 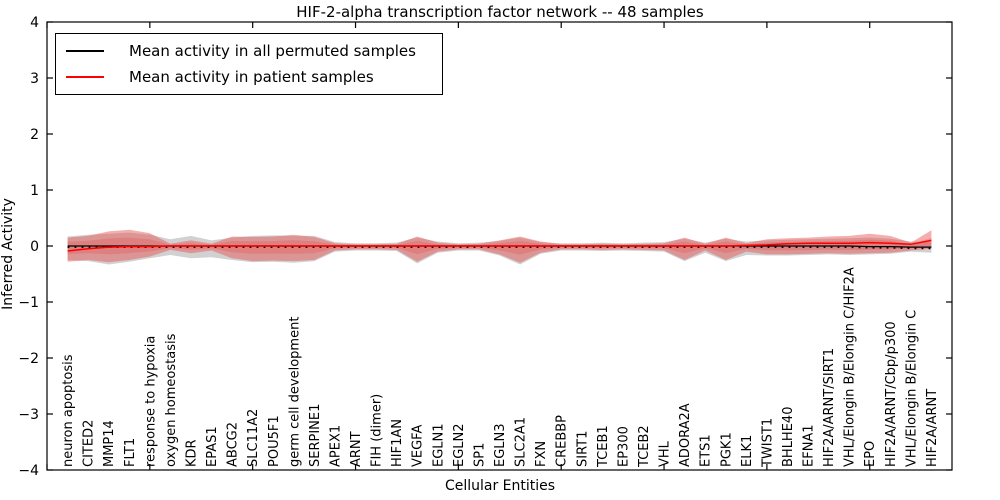 What do you see at coordinates (336, 446) in the screenshot?
I see `x-category-label: APEX1` at bounding box center [336, 446].